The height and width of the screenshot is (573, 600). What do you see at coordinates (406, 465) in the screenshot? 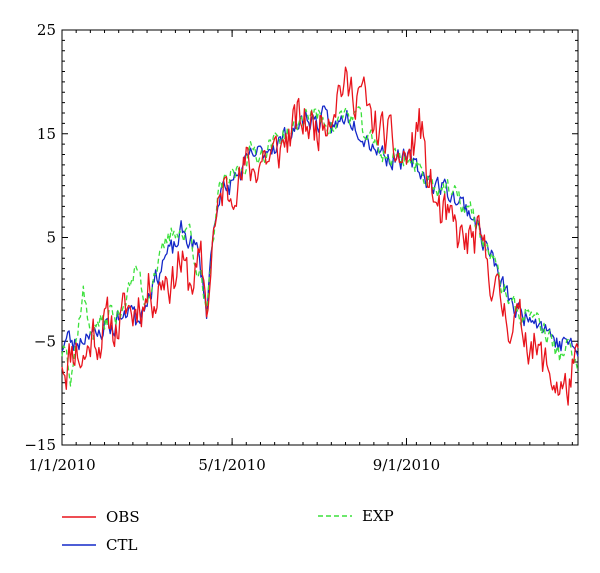
I see `x-tick-label: 9/1/2010` at bounding box center [406, 465].